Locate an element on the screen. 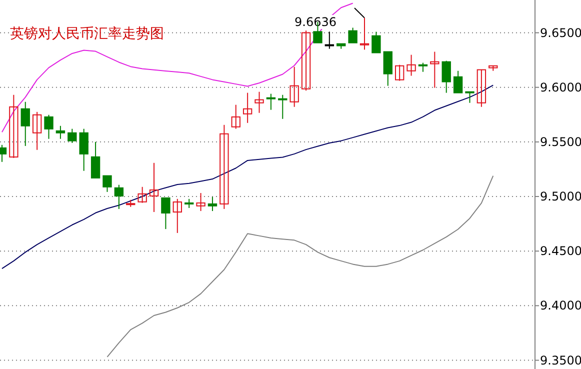 This screenshot has height=369, width=581. y-tick-label: 9.5000 is located at coordinates (560, 197).